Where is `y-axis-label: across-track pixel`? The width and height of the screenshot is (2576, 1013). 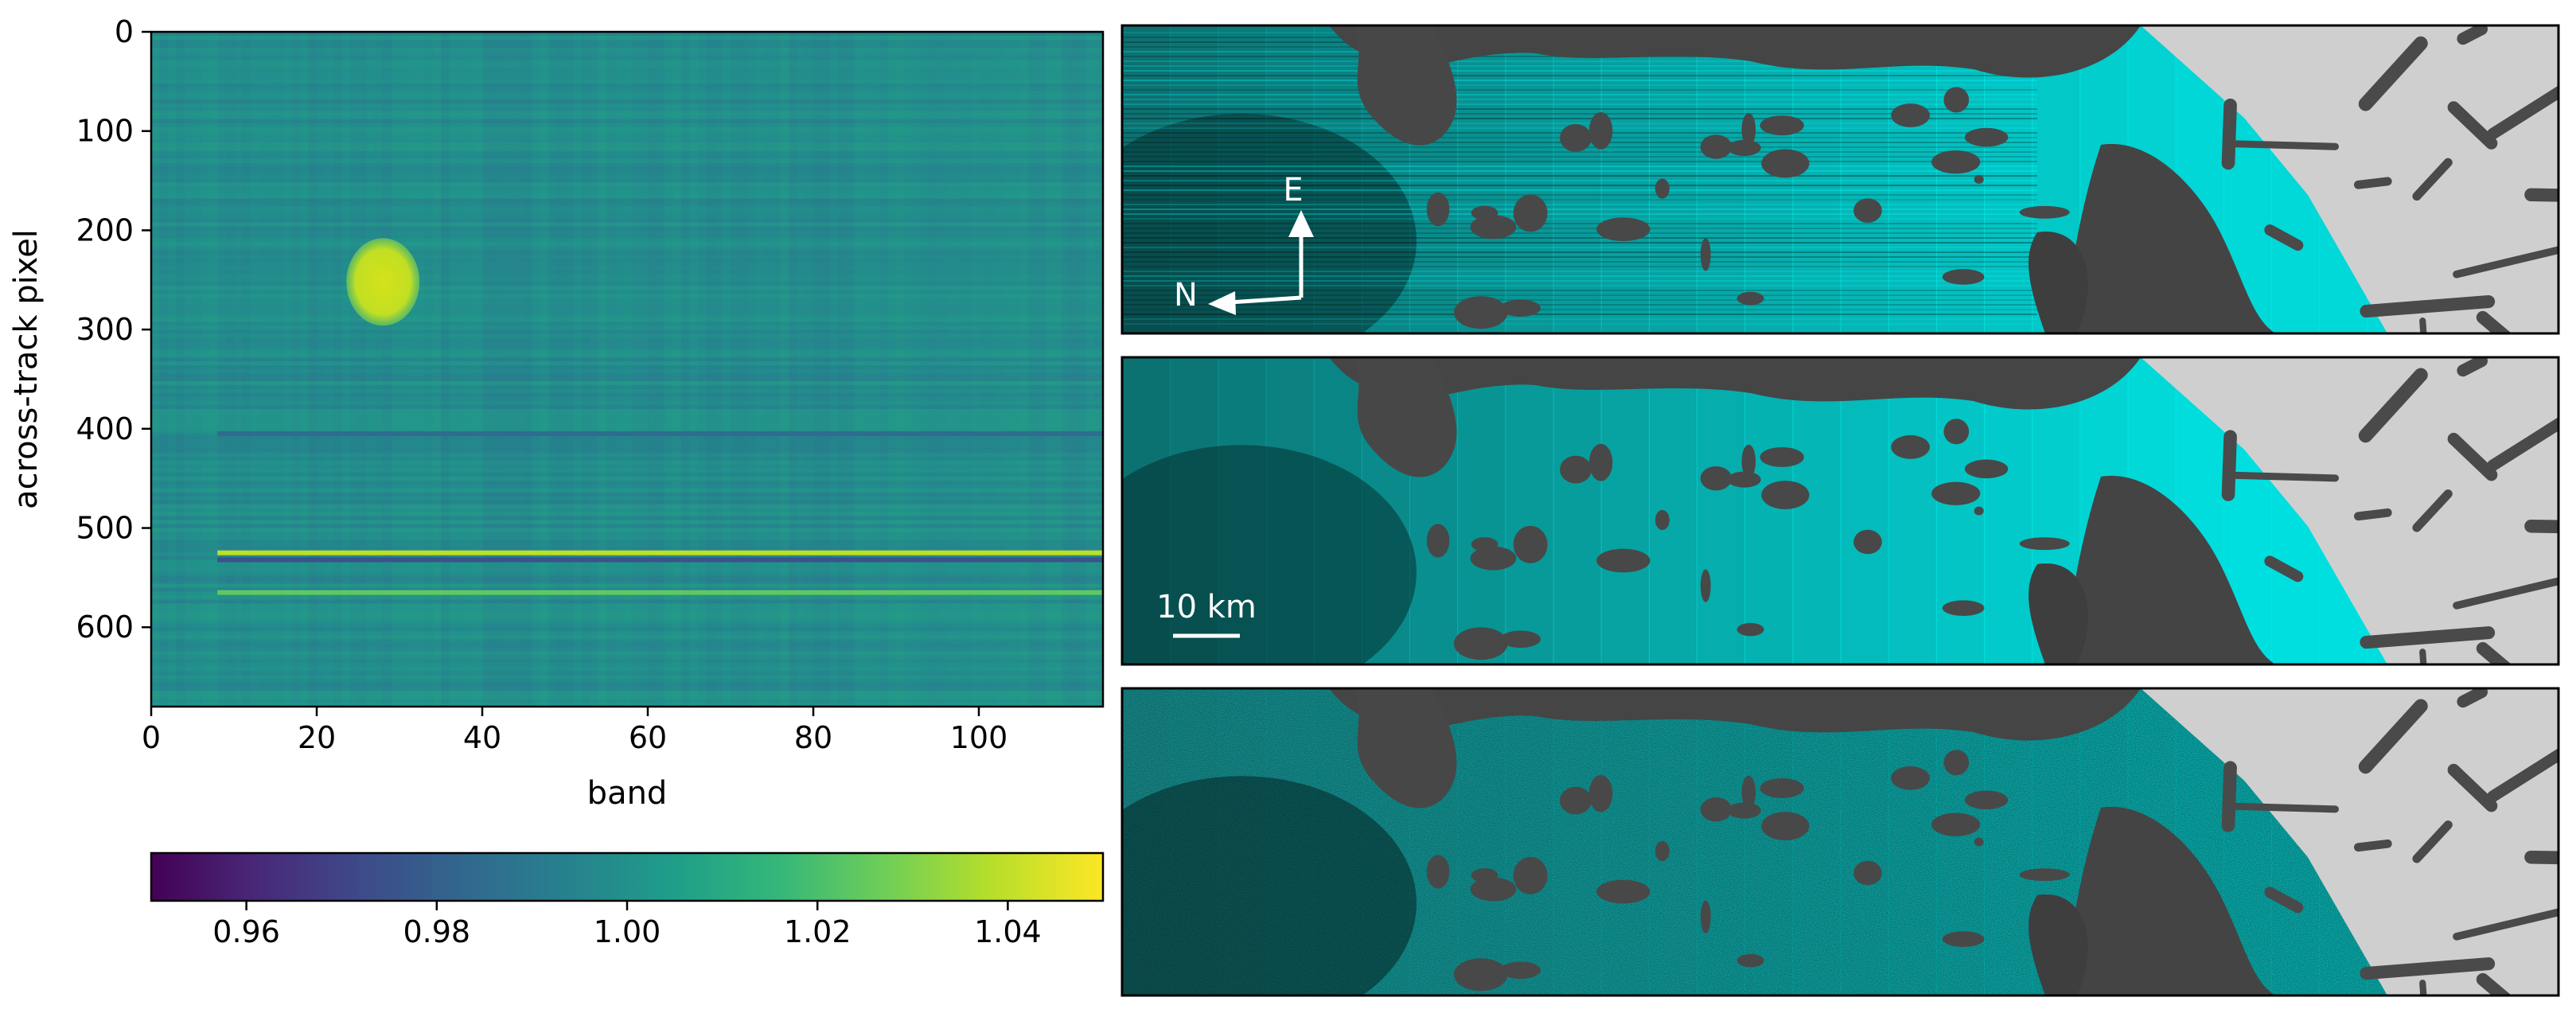
y-axis-label: across-track pixel is located at coordinates (26, 369).